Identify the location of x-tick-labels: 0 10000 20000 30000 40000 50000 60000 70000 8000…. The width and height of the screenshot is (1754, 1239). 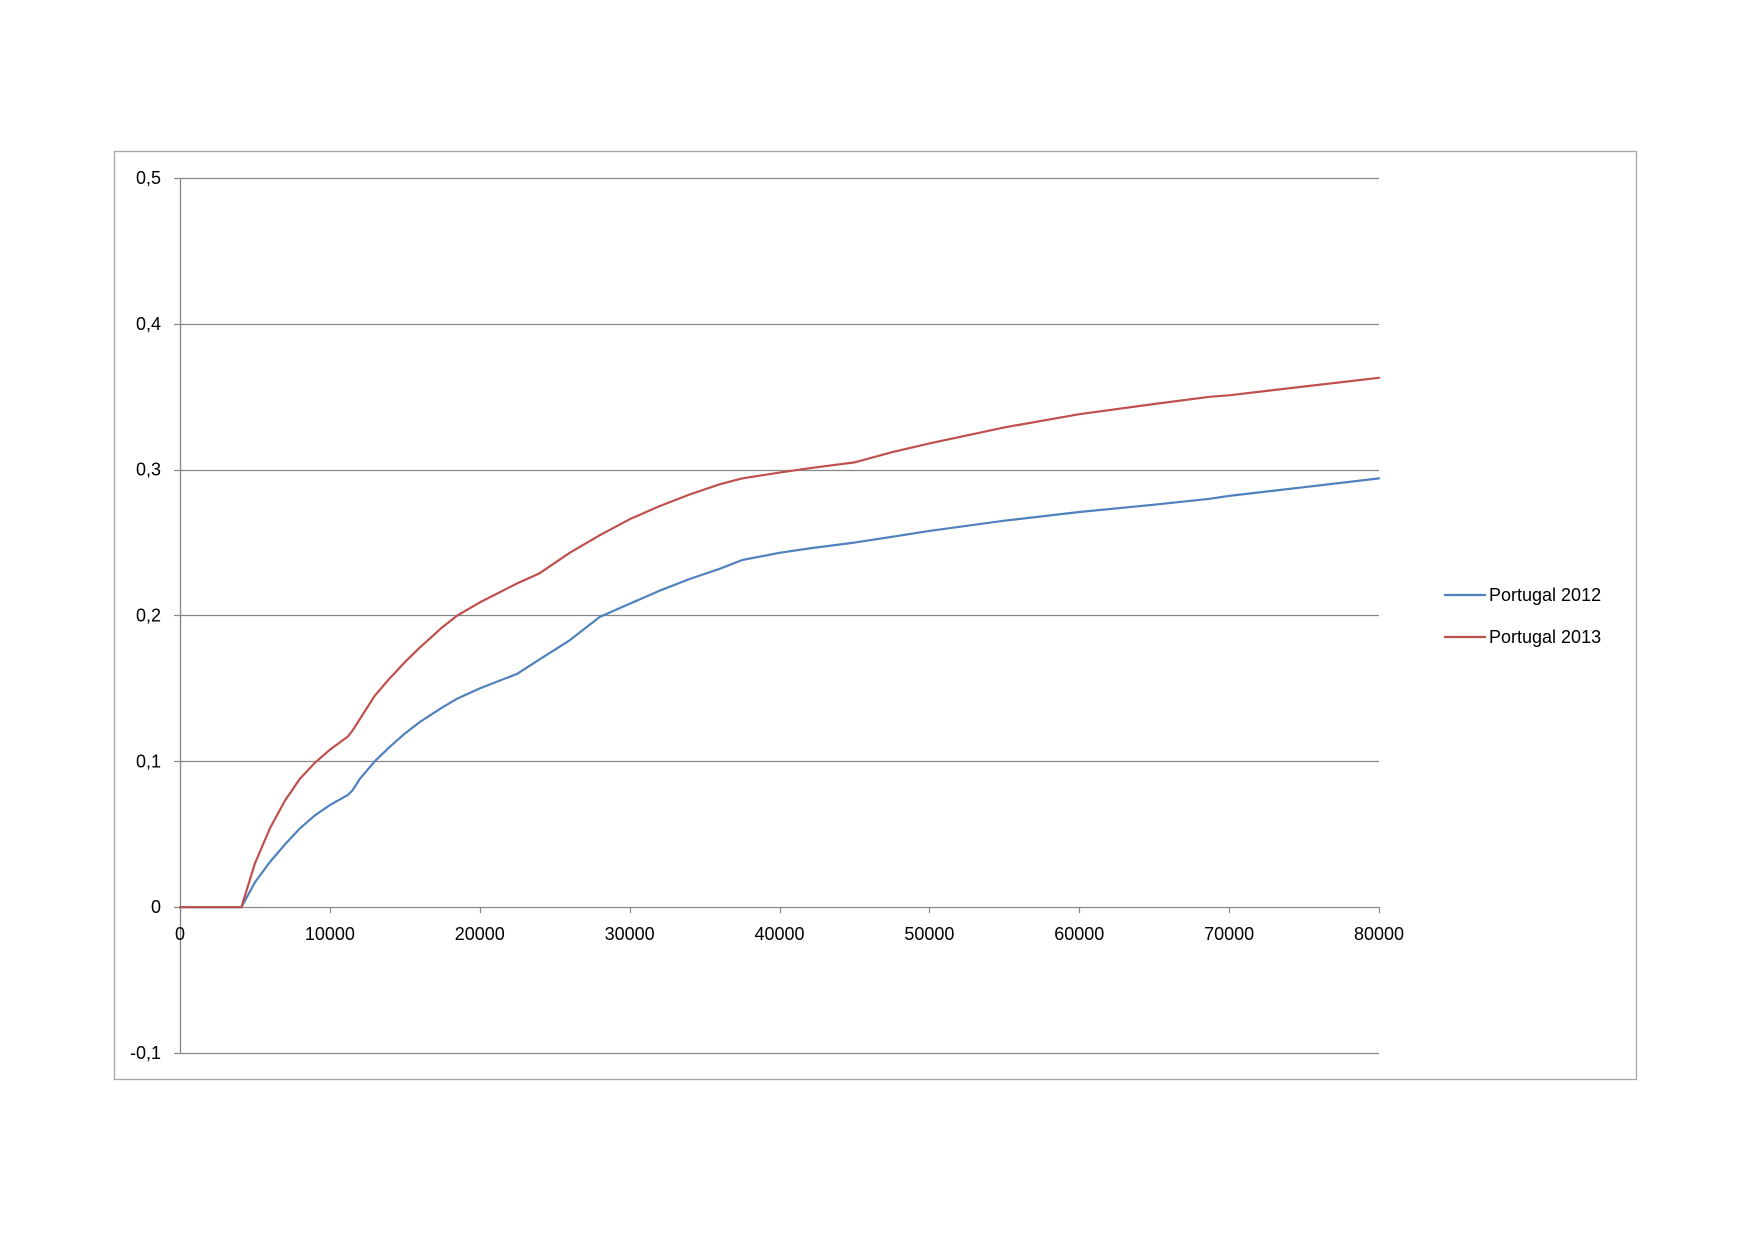
(789, 934).